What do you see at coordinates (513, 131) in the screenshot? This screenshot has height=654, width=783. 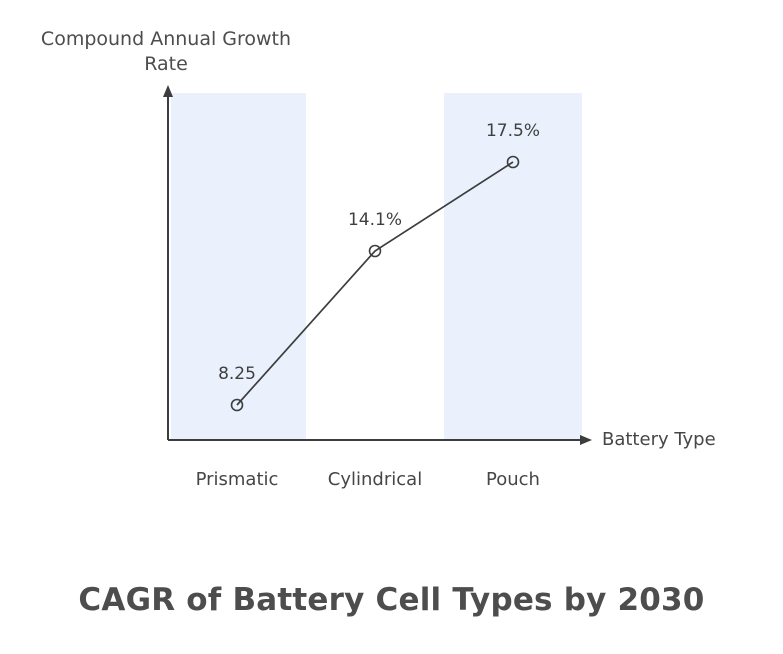 I see `data-point-label-pouch: 17.5%` at bounding box center [513, 131].